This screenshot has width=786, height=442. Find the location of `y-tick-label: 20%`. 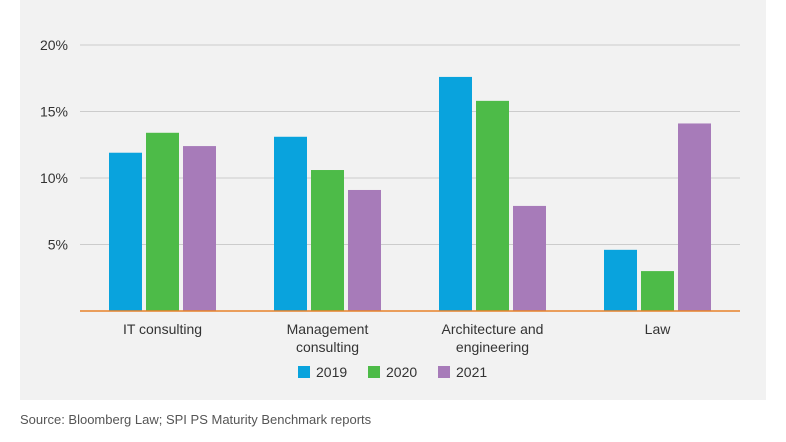

y-tick-label: 20% is located at coordinates (54, 45).